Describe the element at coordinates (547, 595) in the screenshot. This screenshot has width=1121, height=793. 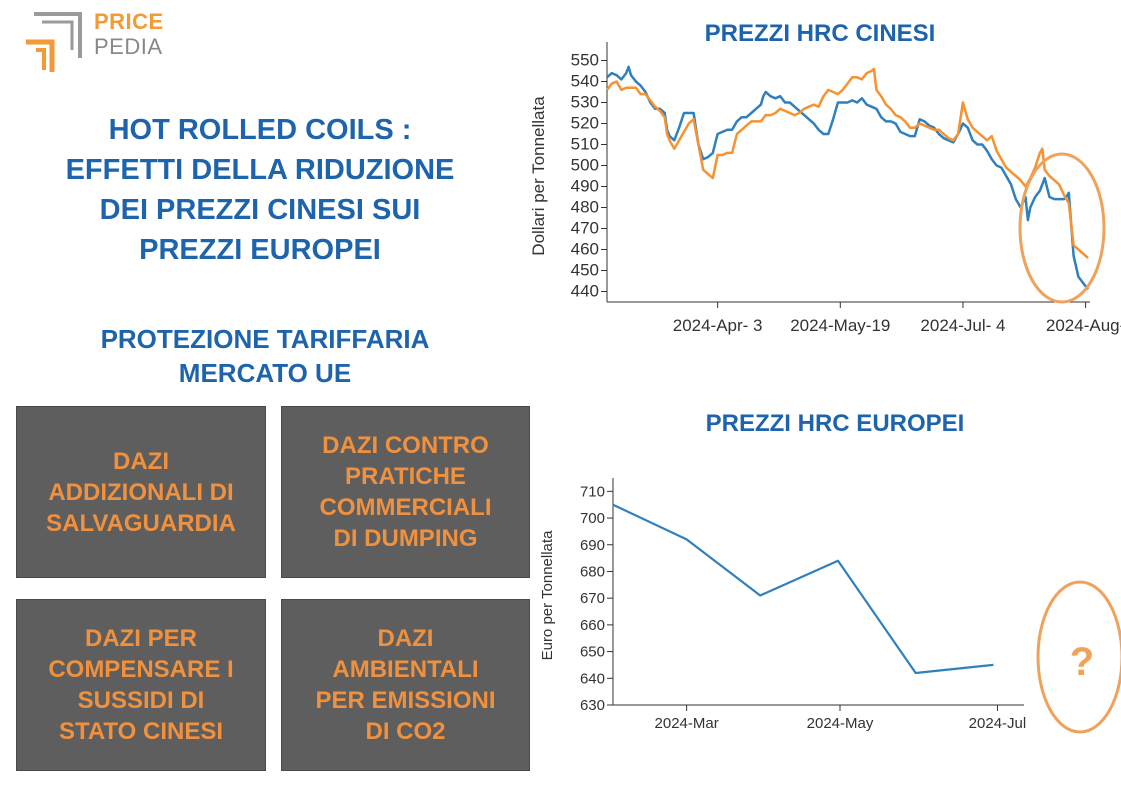
I see `y-axis-label: Euro per Tonnellata` at that location.